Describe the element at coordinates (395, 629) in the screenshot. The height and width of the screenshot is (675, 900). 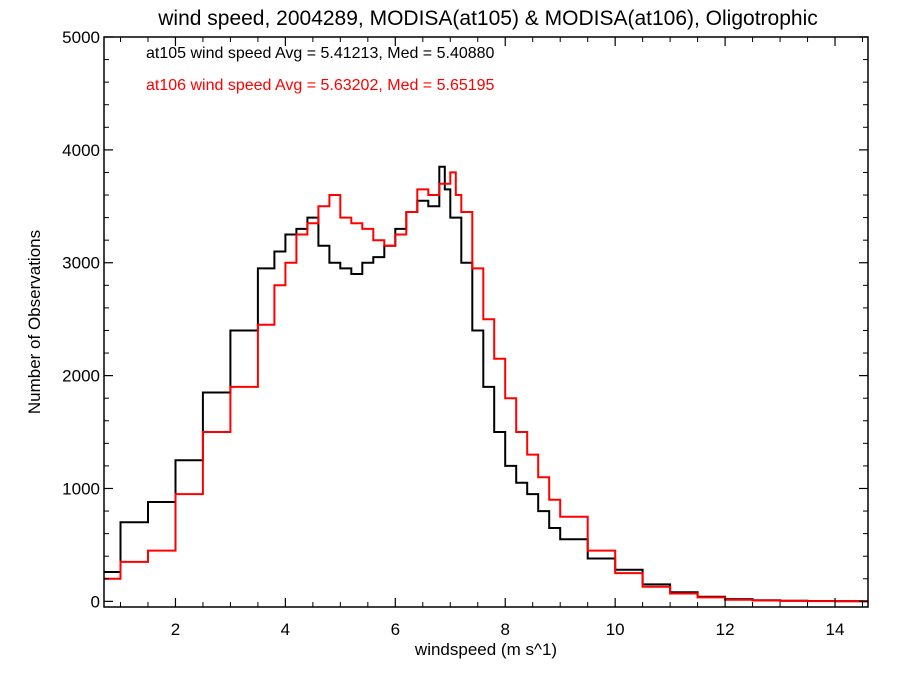
I see `x-tick-label: 6` at that location.